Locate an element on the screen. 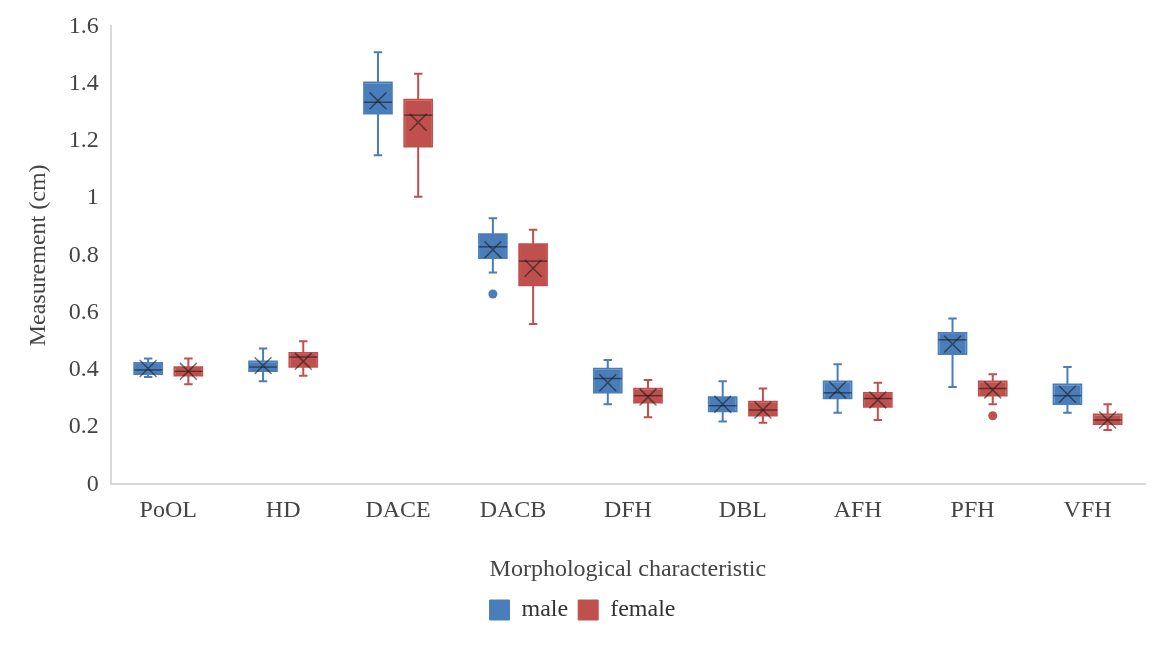 The height and width of the screenshot is (652, 1165). x-tick-label: HD is located at coordinates (283, 509).